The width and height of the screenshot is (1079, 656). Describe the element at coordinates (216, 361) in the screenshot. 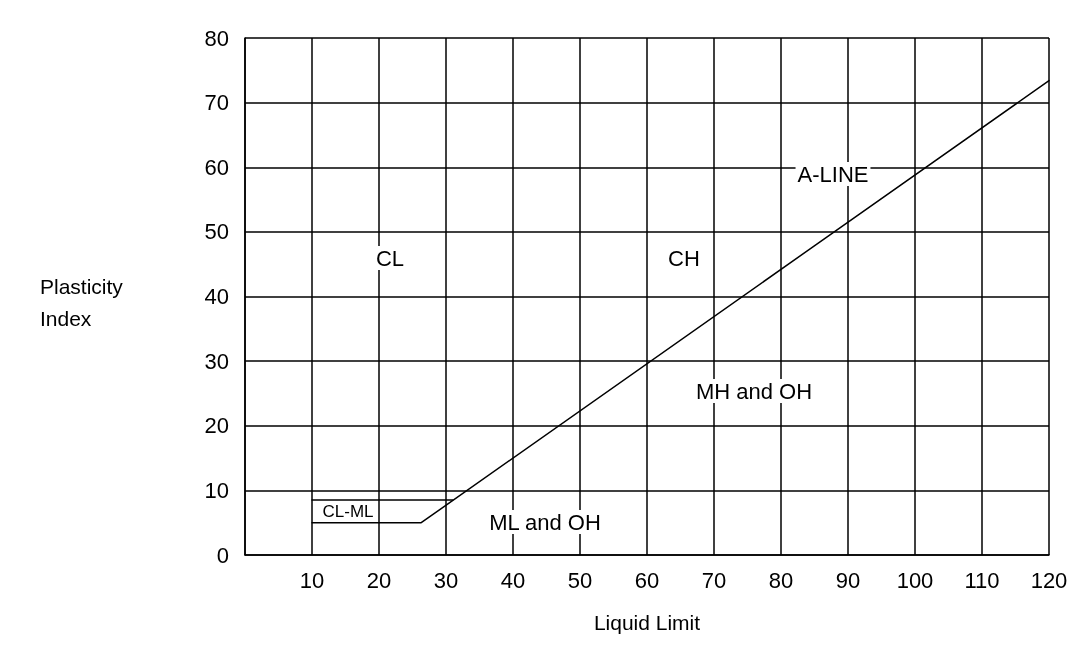

I see `y-tick-label: 30` at that location.